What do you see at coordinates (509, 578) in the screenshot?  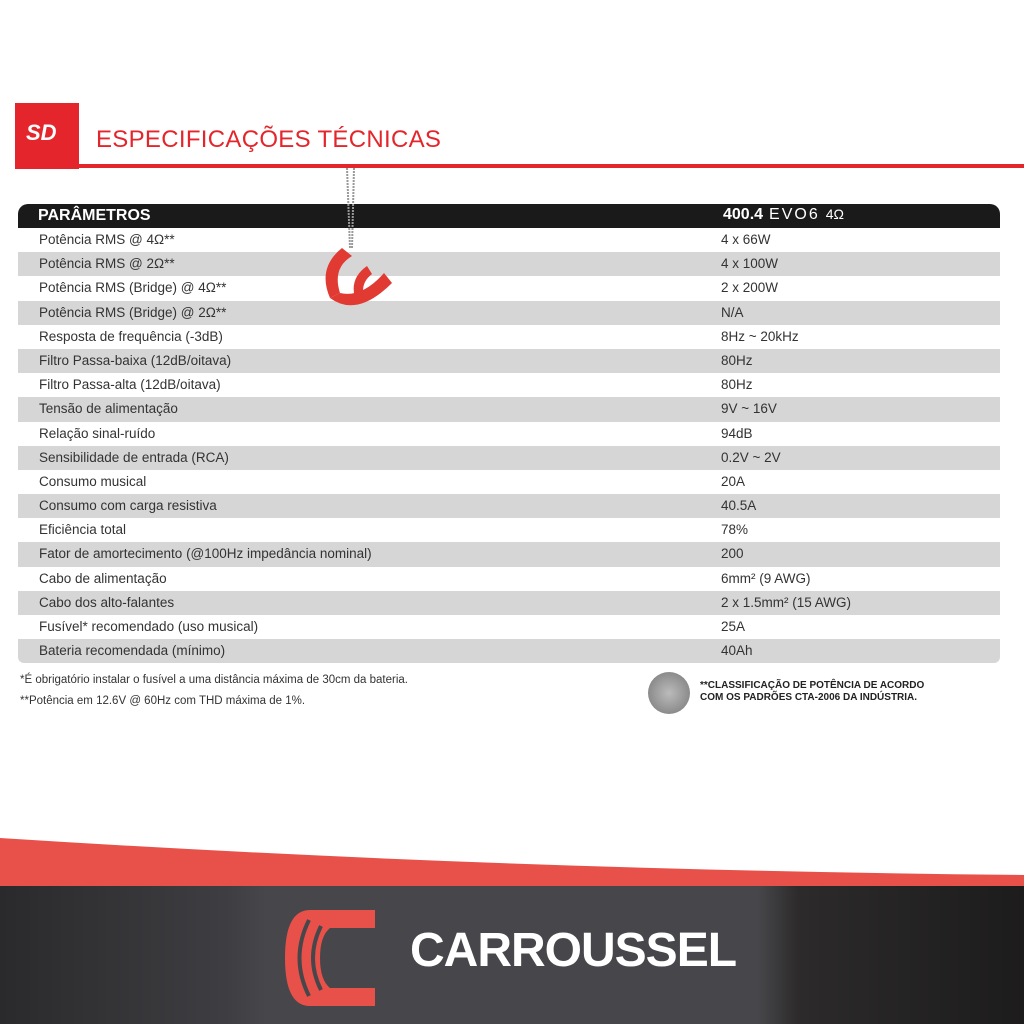 I see `table-row: Cabo de alimentação 6mm² (9 AWG)` at bounding box center [509, 578].